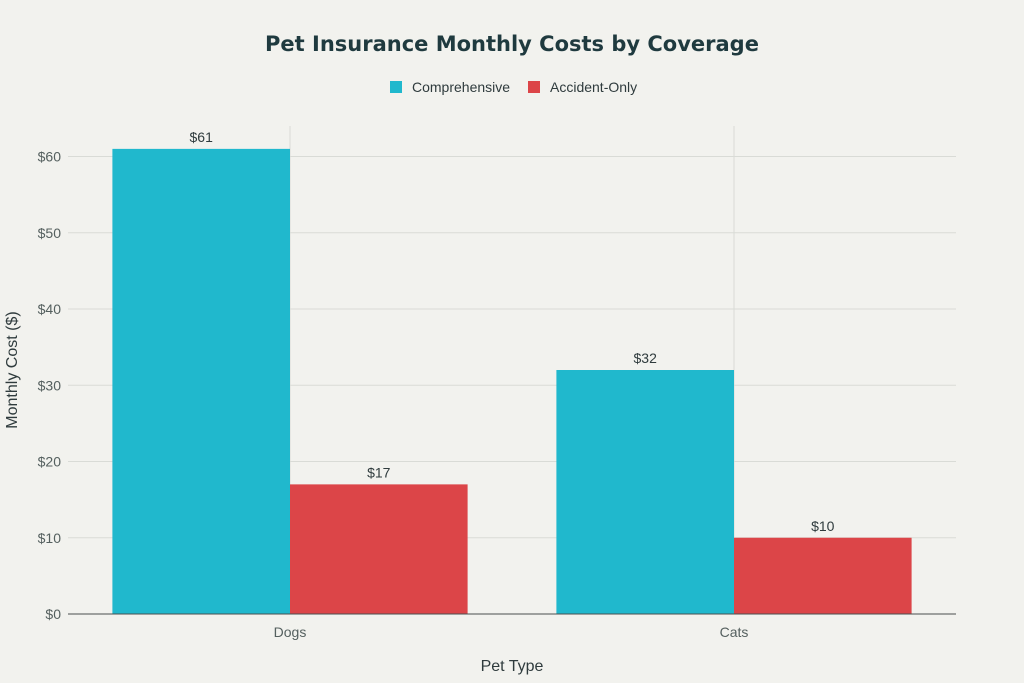 The width and height of the screenshot is (1024, 683). What do you see at coordinates (823, 575) in the screenshot?
I see `bar-accident-only-cats` at bounding box center [823, 575].